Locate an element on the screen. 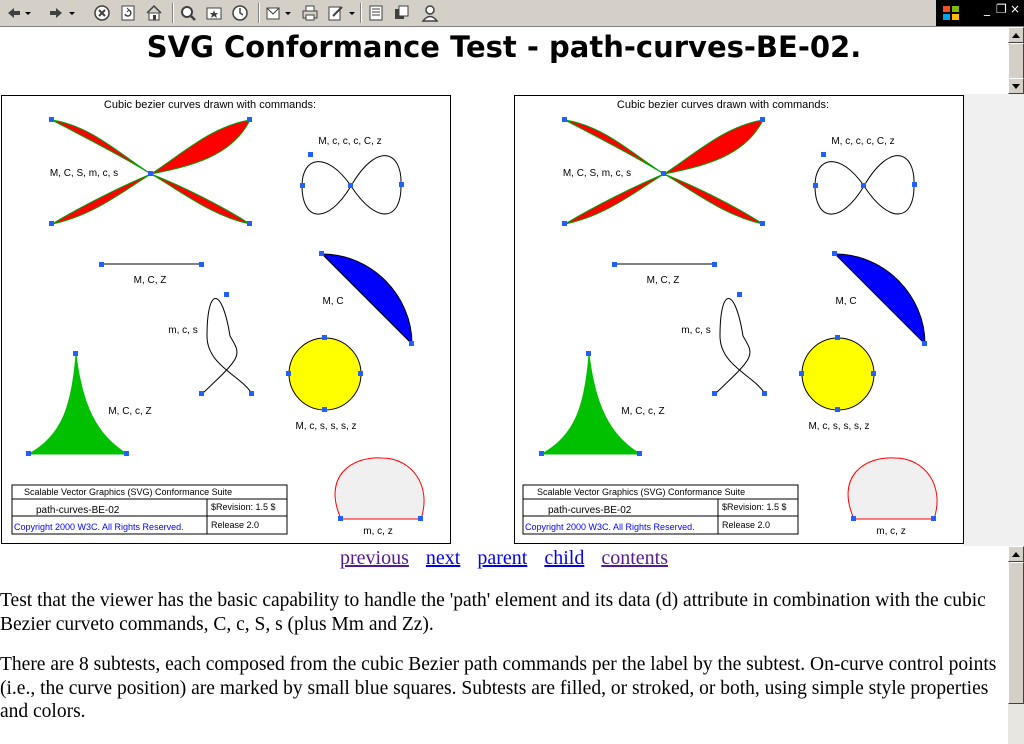 The image size is (1024, 744). restore-button: ❐ is located at coordinates (1001, 9).